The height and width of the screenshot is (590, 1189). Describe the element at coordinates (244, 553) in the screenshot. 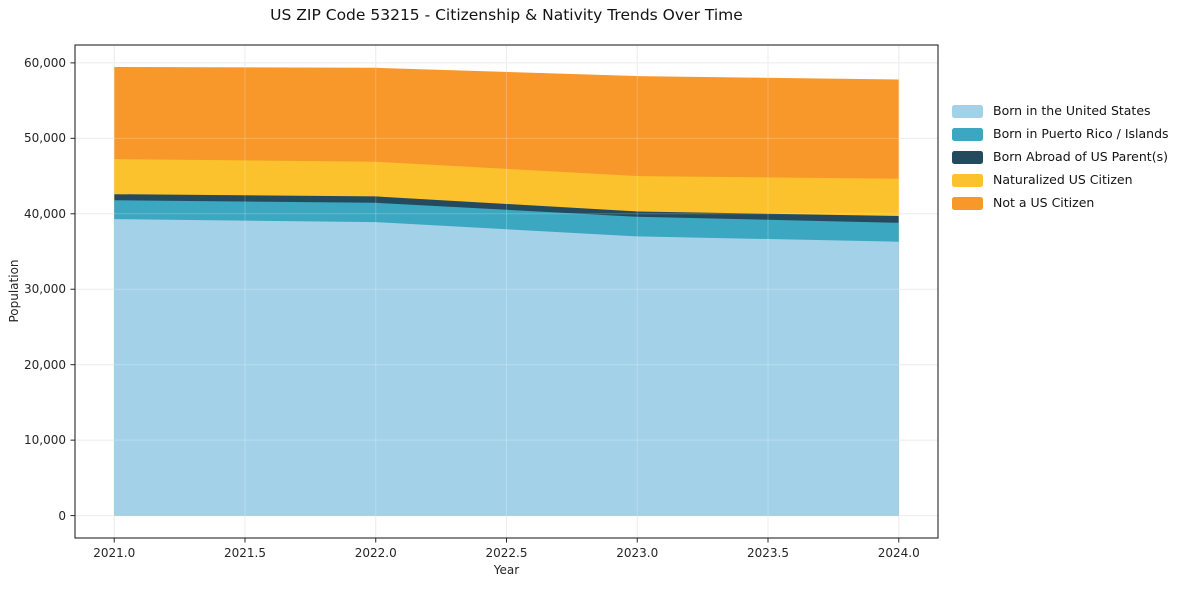

I see `x-tick-label: 2021.5` at that location.